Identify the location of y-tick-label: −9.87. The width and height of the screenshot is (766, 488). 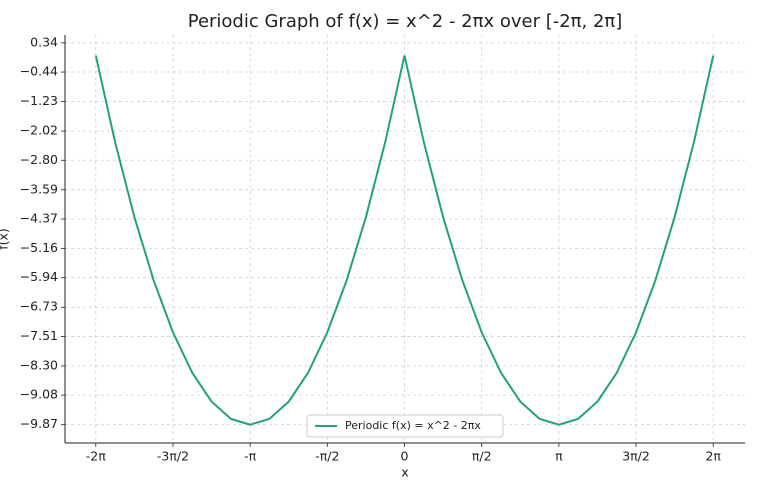
(39, 423).